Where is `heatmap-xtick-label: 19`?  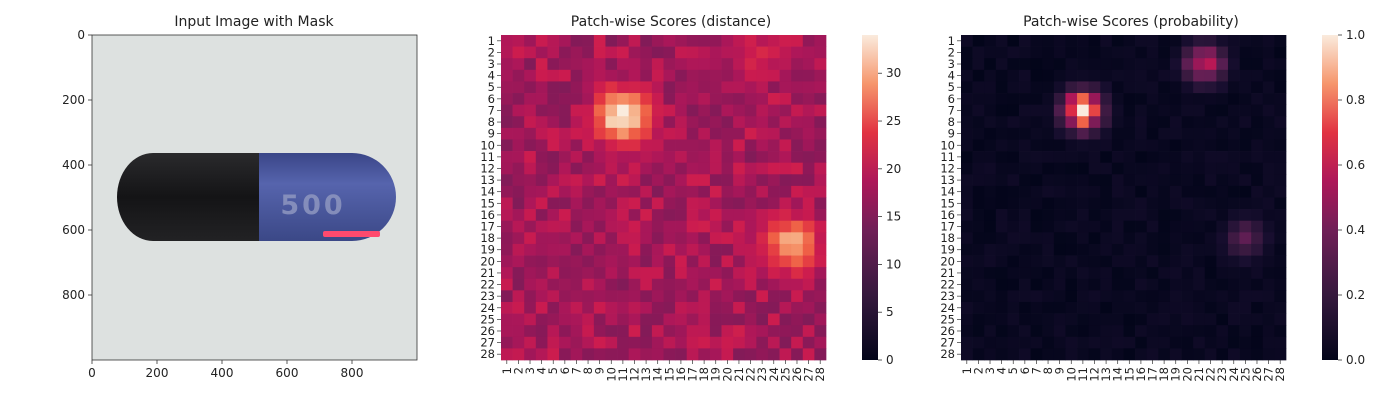 heatmap-xtick-label: 19 is located at coordinates (716, 374).